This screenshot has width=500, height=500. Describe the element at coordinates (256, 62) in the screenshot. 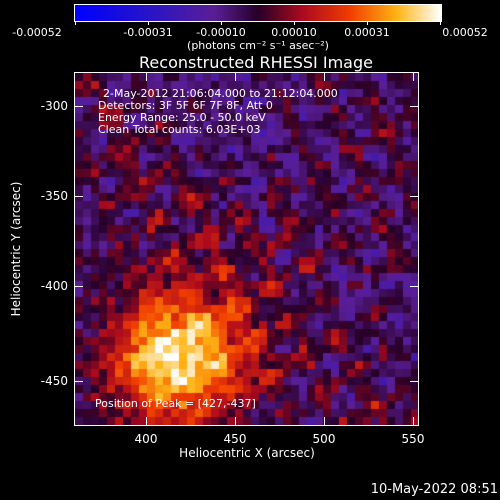

I see `image-title: Reconstructed RHESSI Image` at that location.